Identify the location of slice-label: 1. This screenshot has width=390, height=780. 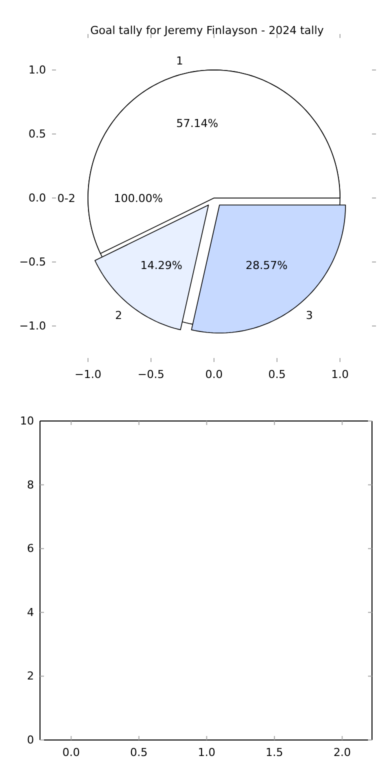
(180, 61).